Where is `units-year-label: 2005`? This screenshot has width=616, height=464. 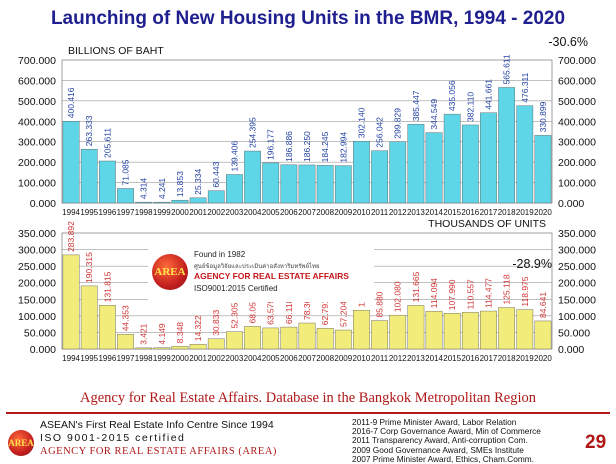
units-year-label: 2005 is located at coordinates (271, 358).